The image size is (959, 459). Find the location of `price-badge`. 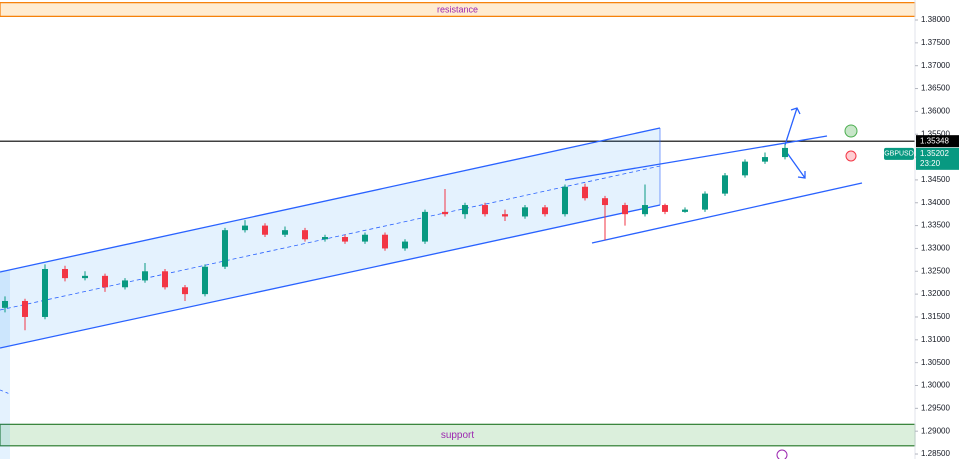

price-badge is located at coordinates (937, 158).